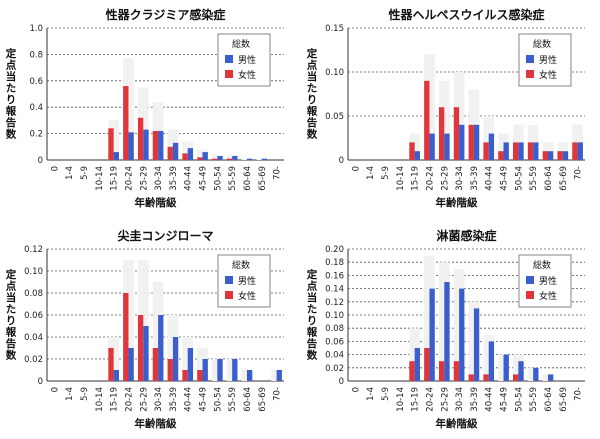  I want to click on y-tick-label: 0.4, so click(36, 108).